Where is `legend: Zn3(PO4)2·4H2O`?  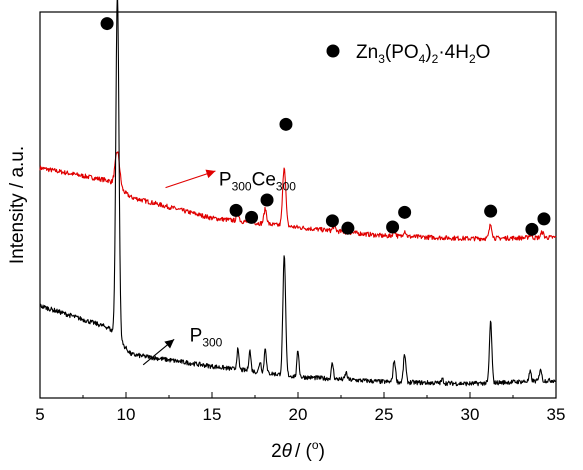
legend: Zn3(PO4)2·4H2O is located at coordinates (408, 54).